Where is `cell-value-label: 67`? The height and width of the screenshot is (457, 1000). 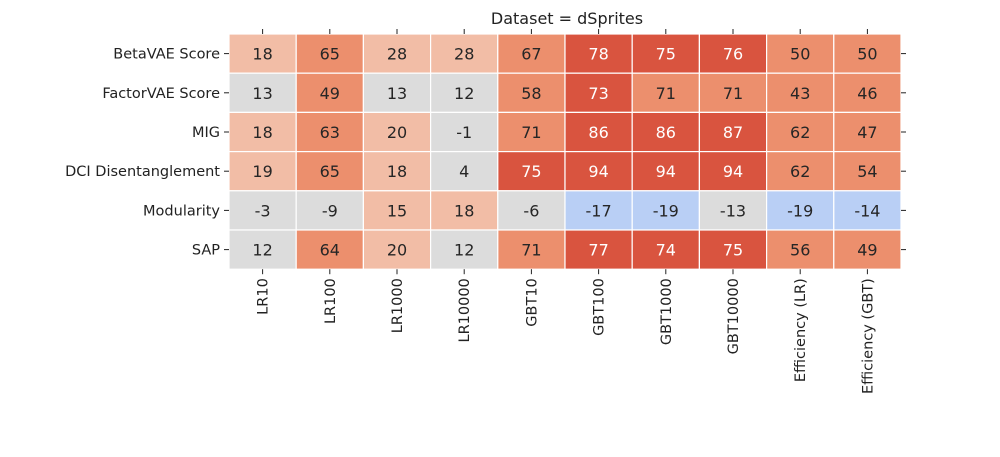
cell-value-label: 67 is located at coordinates (531, 54).